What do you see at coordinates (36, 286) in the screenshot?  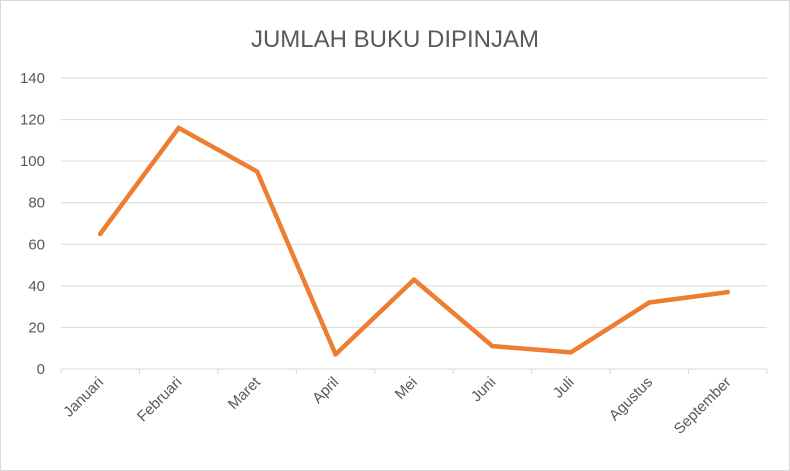 I see `y-tick-label: 40` at bounding box center [36, 286].